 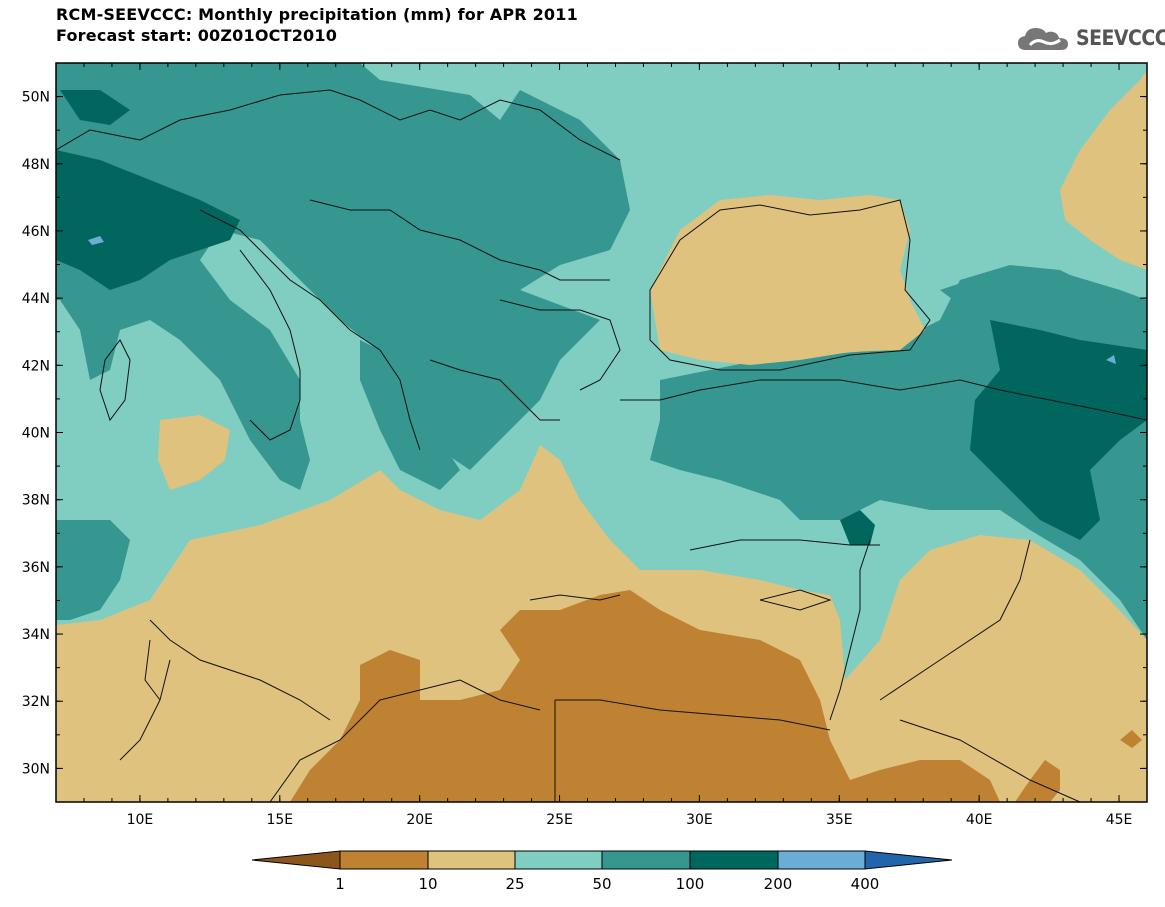 I want to click on lon-label: 45E, so click(x=1119, y=820).